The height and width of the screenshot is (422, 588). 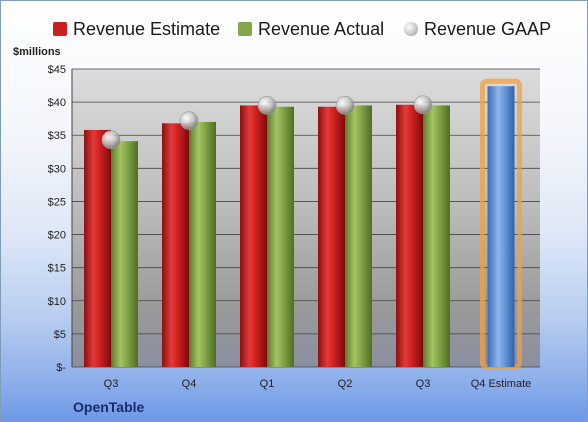 I want to click on legend-label-actual: Revenue Actual, so click(x=321, y=28).